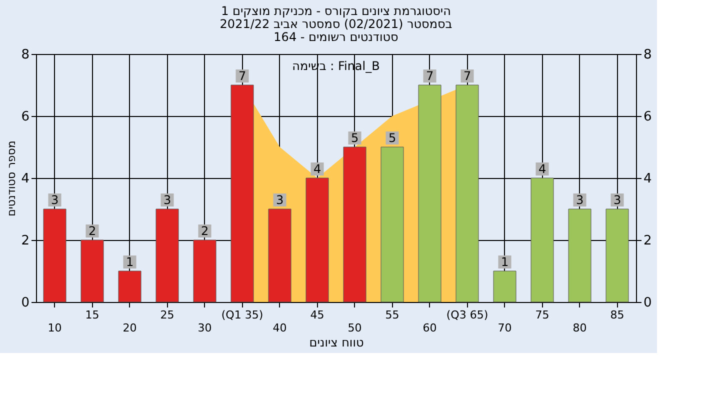  I want to click on y-tick-label: 2, so click(25, 241).